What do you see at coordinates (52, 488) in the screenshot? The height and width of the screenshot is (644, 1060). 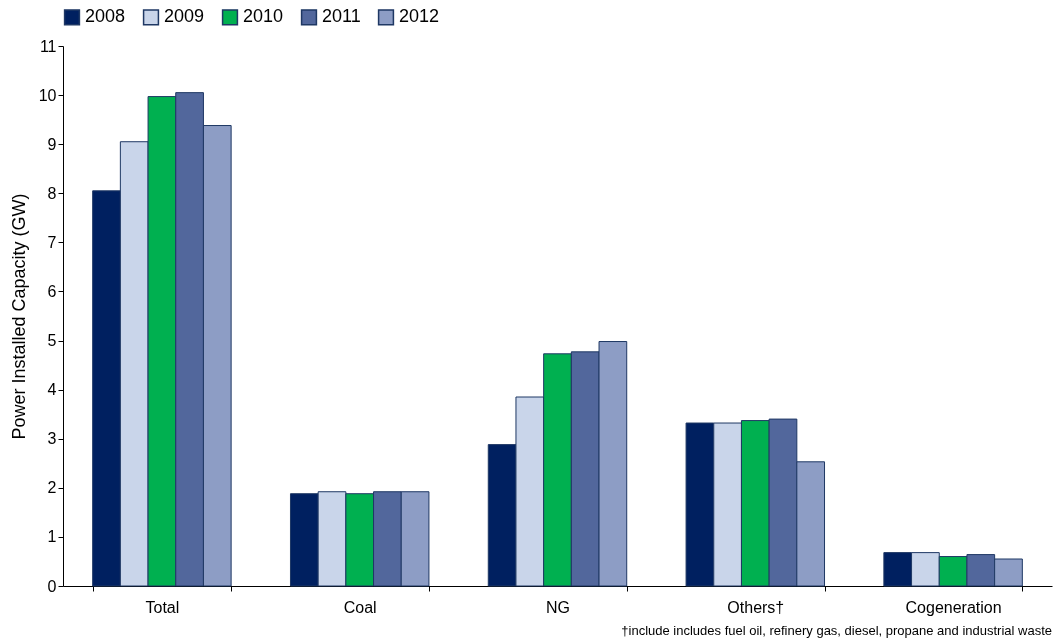 I see `y-tick-label: 2` at bounding box center [52, 488].